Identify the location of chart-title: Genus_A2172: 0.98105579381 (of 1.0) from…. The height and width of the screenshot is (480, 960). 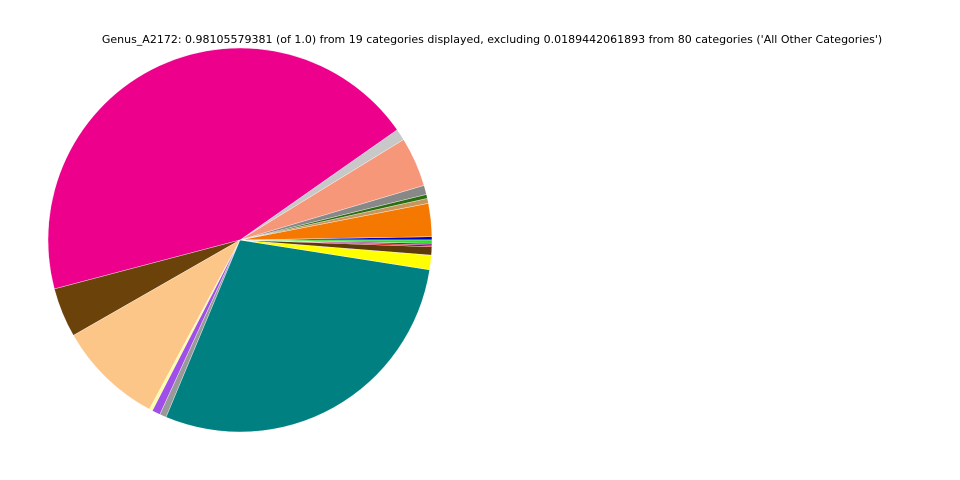
(492, 39).